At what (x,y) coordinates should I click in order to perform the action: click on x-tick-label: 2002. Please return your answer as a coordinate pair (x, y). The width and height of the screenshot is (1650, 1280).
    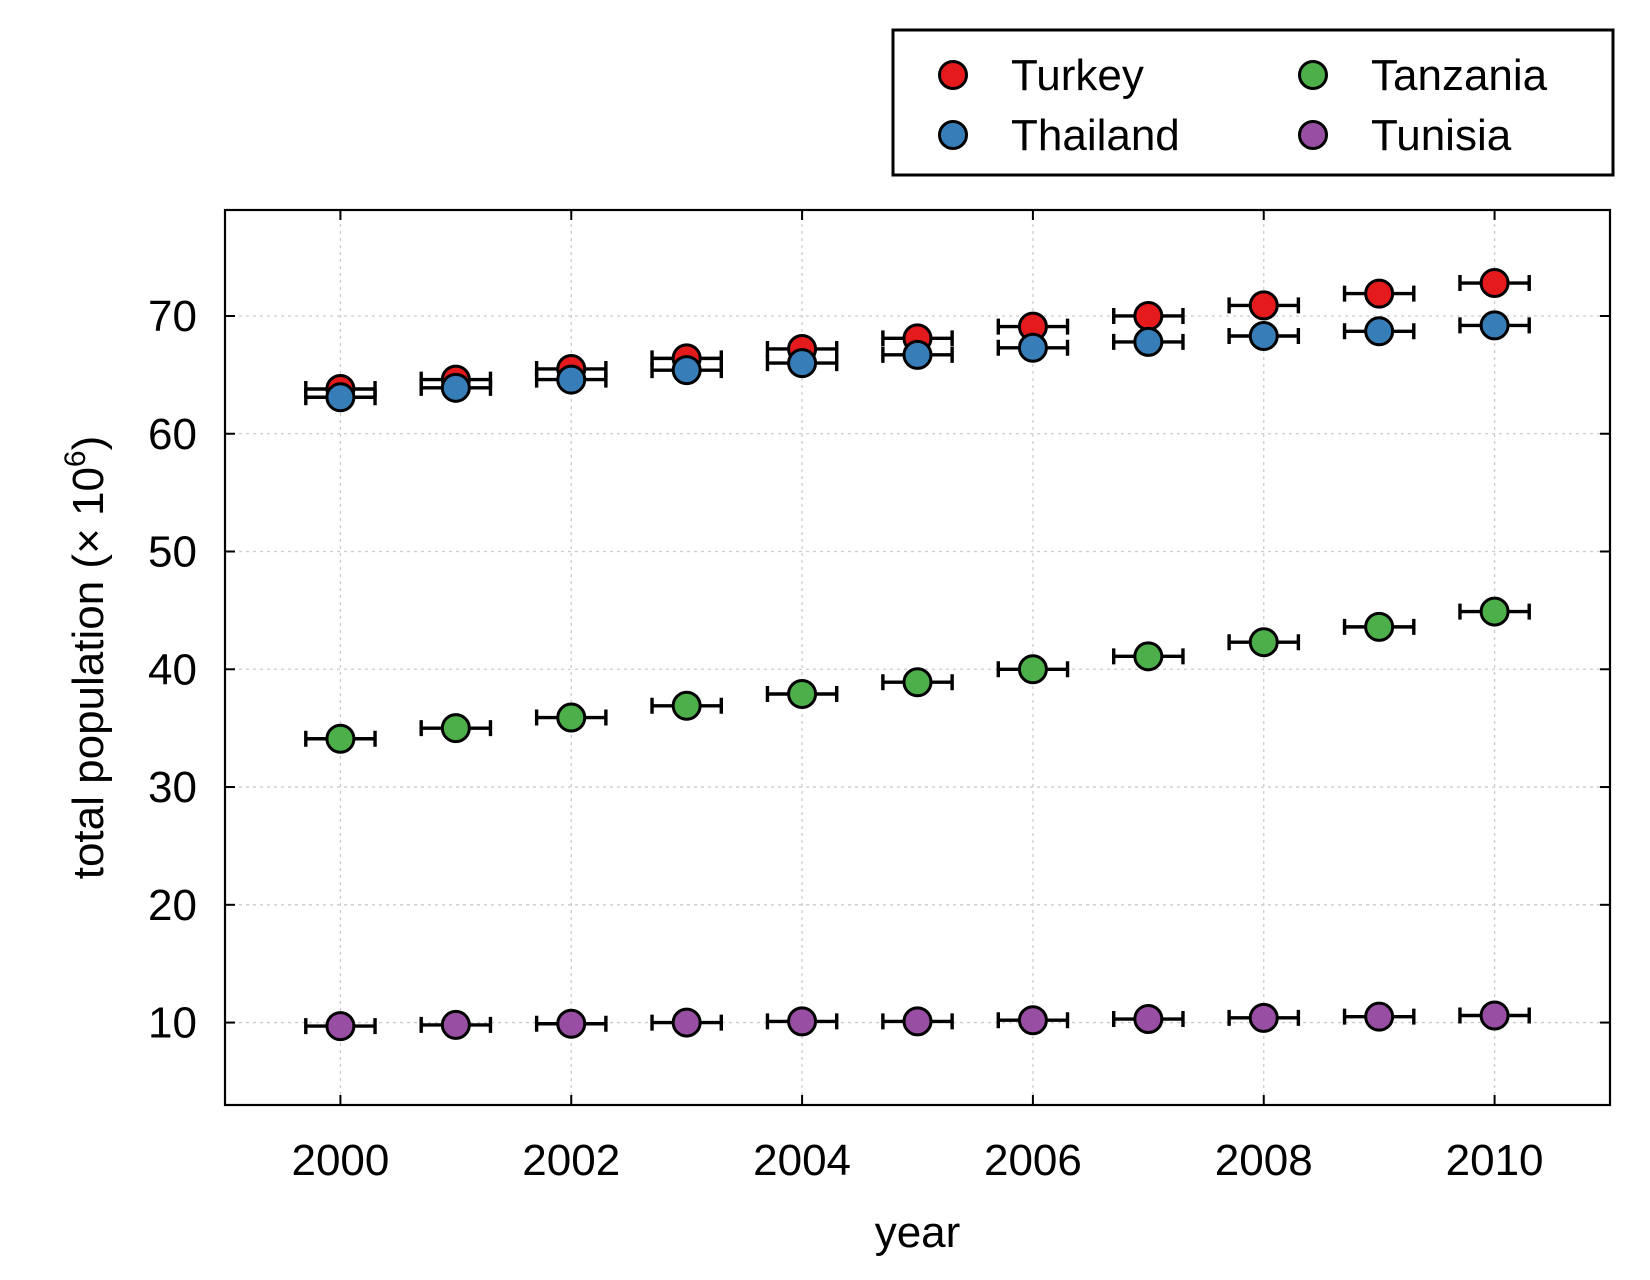
    Looking at the image, I should click on (571, 1160).